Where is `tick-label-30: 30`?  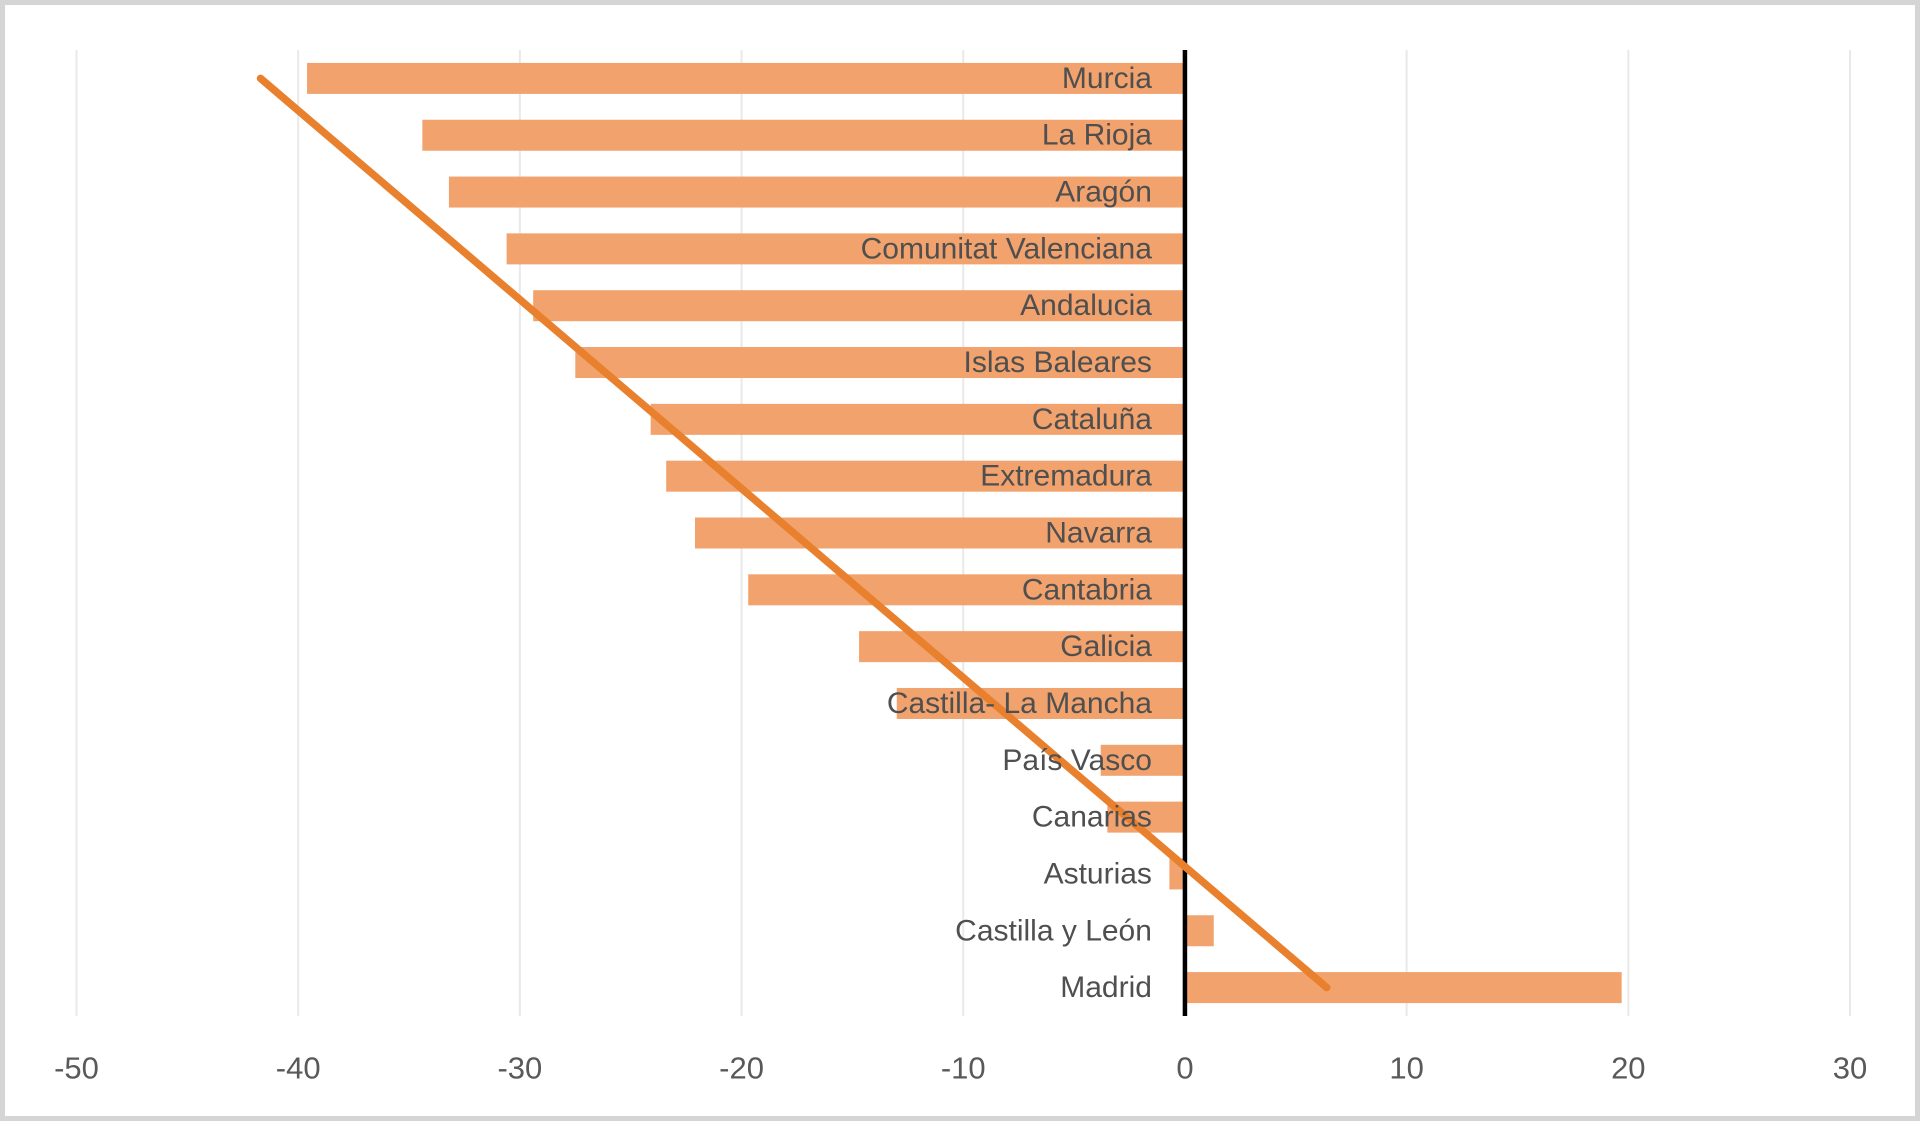 tick-label-30: 30 is located at coordinates (1850, 1068).